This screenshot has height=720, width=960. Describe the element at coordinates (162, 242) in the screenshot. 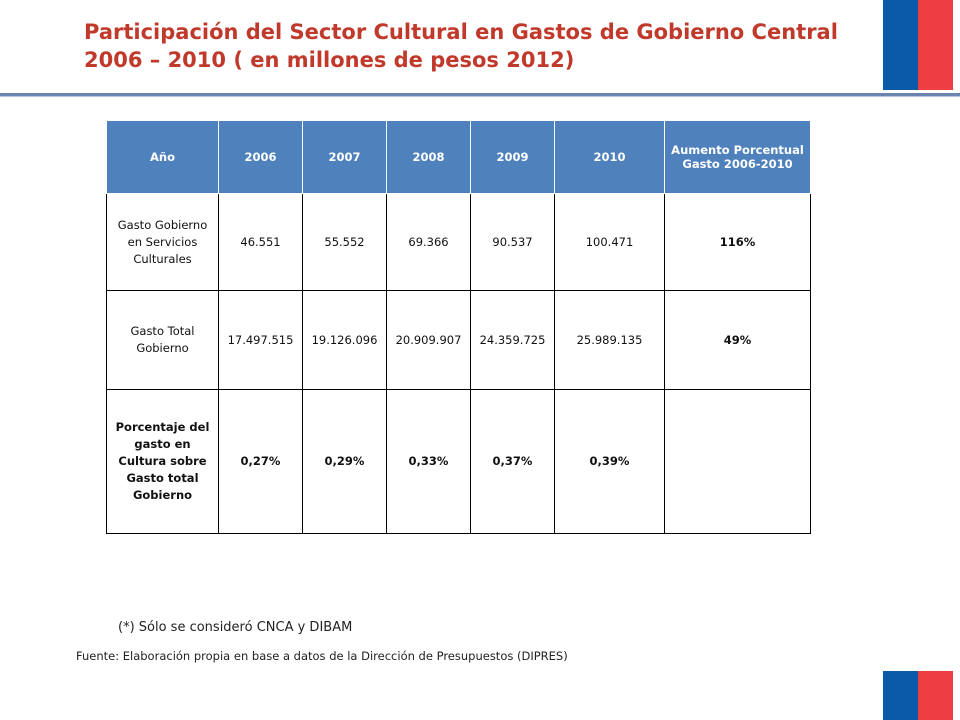

I see `row-label: Gasto Gobierno en Servicios Culturales` at that location.